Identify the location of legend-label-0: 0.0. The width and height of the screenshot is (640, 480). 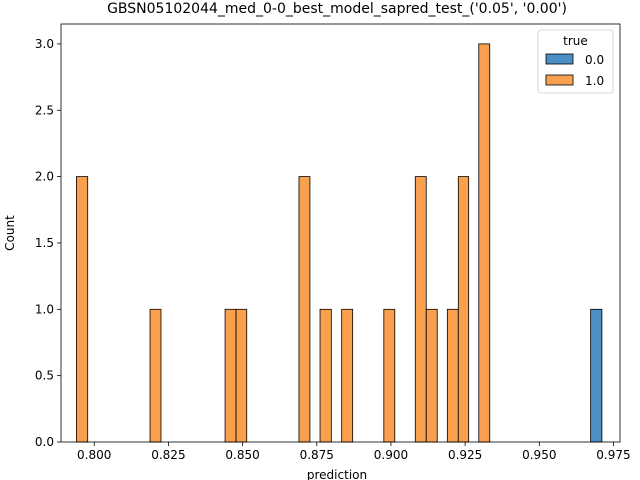
(594, 60).